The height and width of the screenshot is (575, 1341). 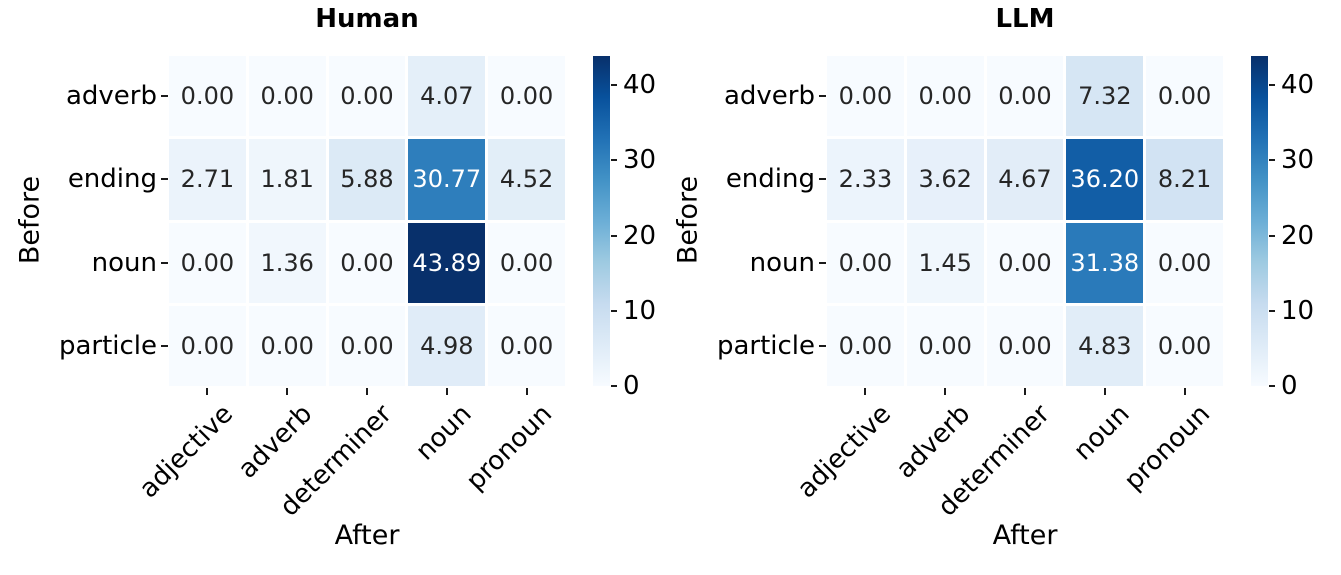 What do you see at coordinates (1298, 160) in the screenshot?
I see `colorbar-tick-label: 30` at bounding box center [1298, 160].